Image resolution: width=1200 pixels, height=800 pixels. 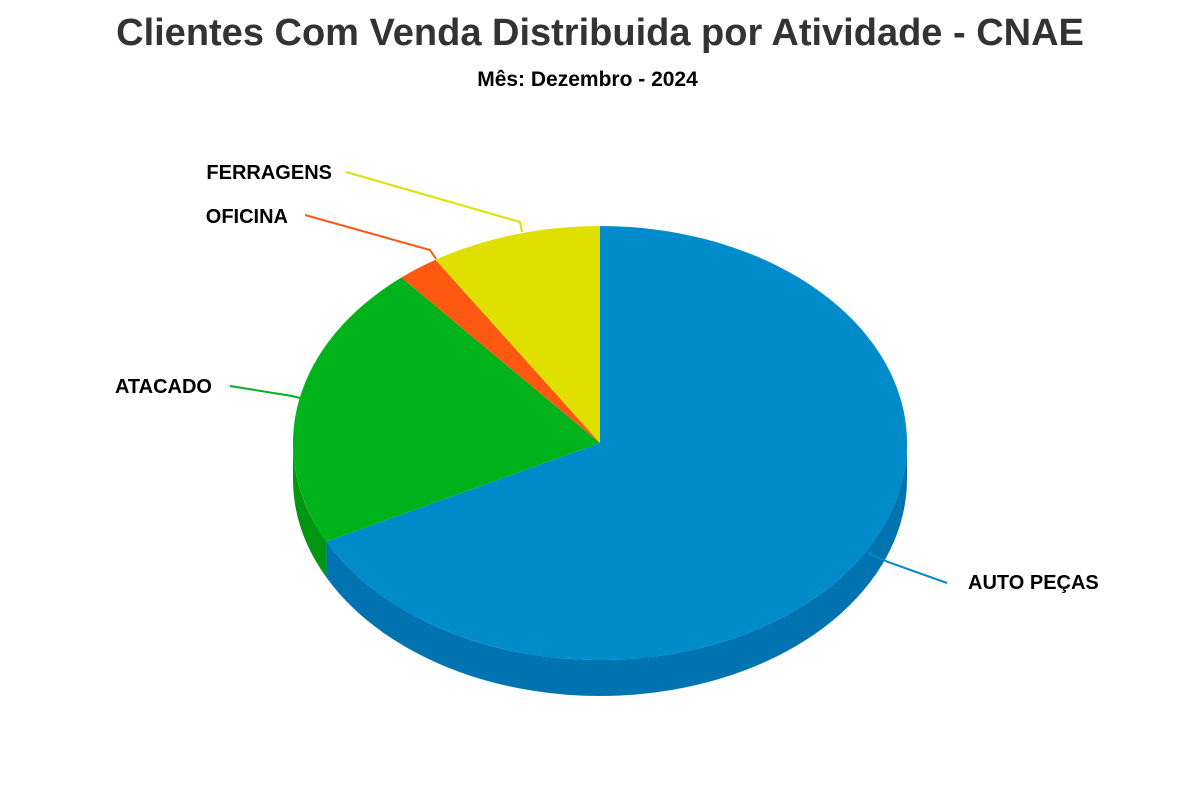 I want to click on label-auto-pecas: AUTO PEÇAS, so click(x=1033, y=583).